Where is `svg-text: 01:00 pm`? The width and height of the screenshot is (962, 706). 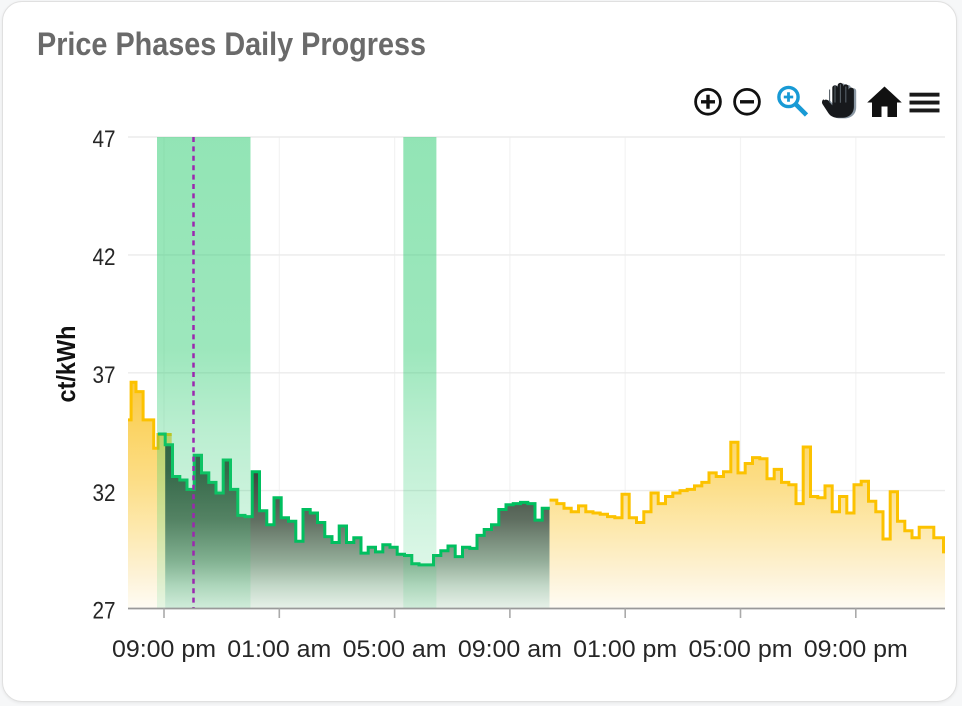 svg-text: 01:00 pm is located at coordinates (625, 649).